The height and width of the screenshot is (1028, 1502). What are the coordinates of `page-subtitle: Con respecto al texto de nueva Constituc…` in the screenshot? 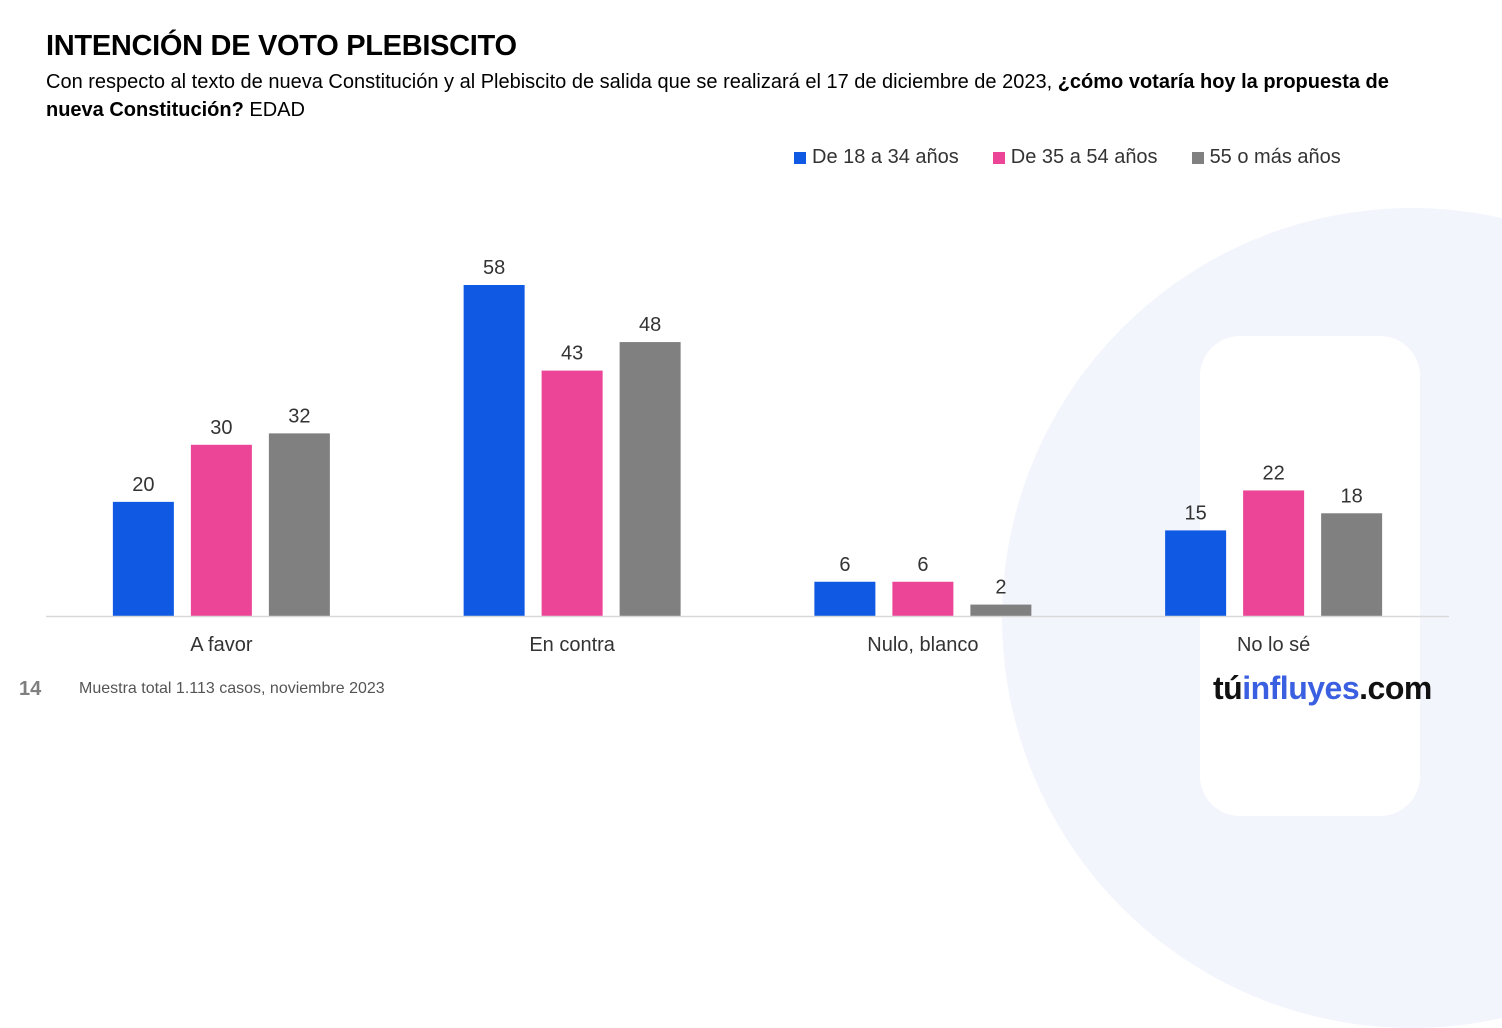 It's located at (726, 96).